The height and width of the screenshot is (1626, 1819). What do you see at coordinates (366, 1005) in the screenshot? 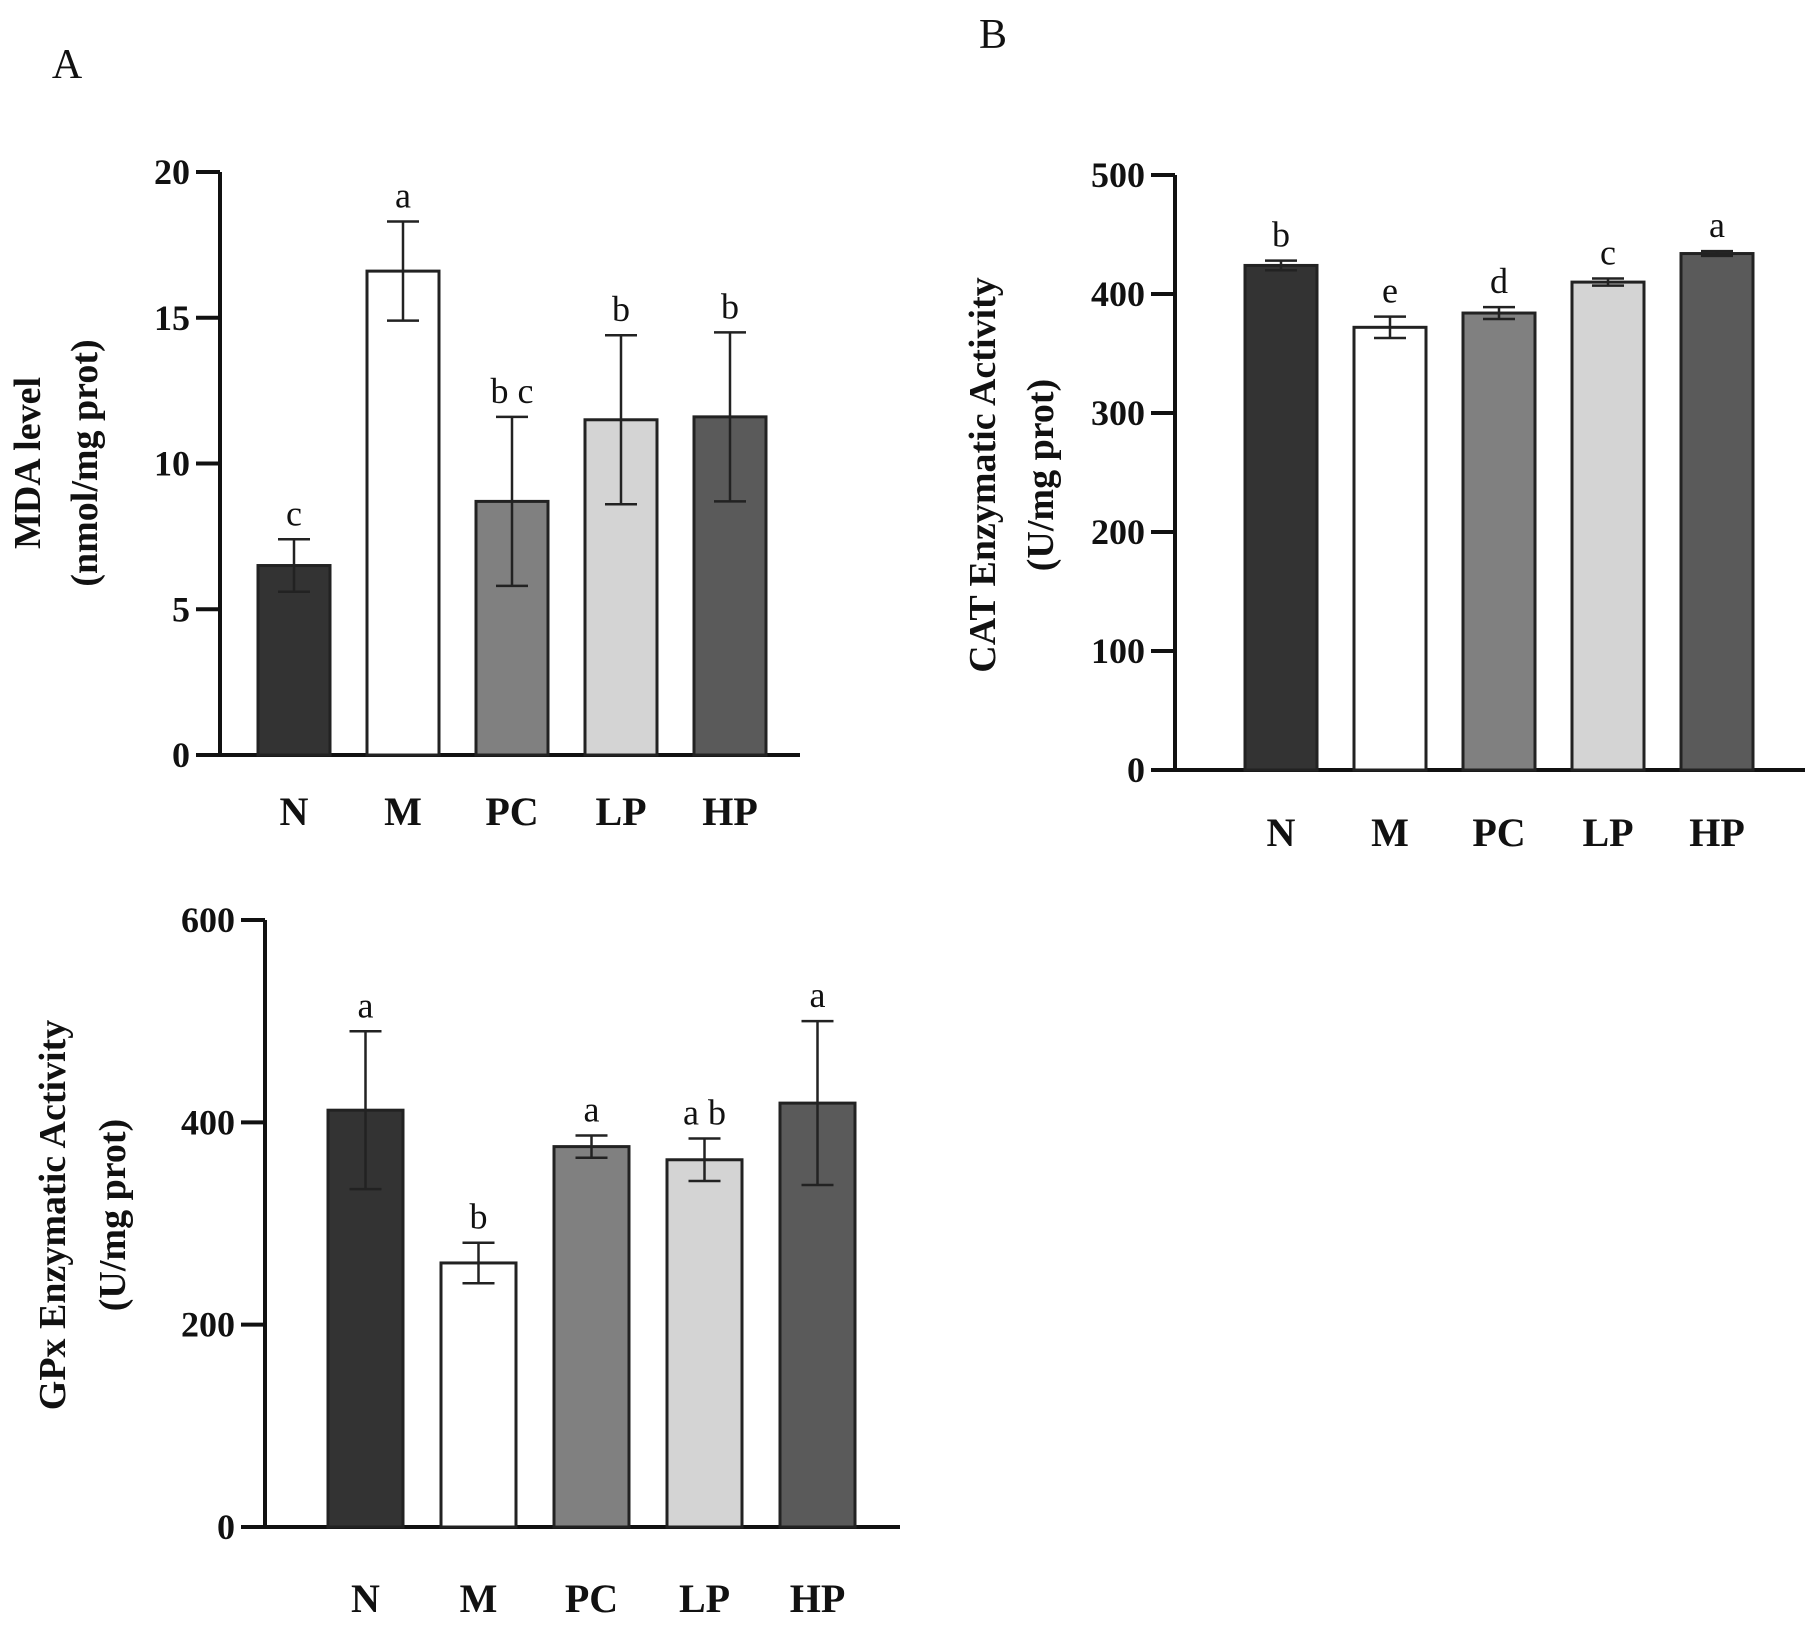
I see `significance-label-N: a` at bounding box center [366, 1005].